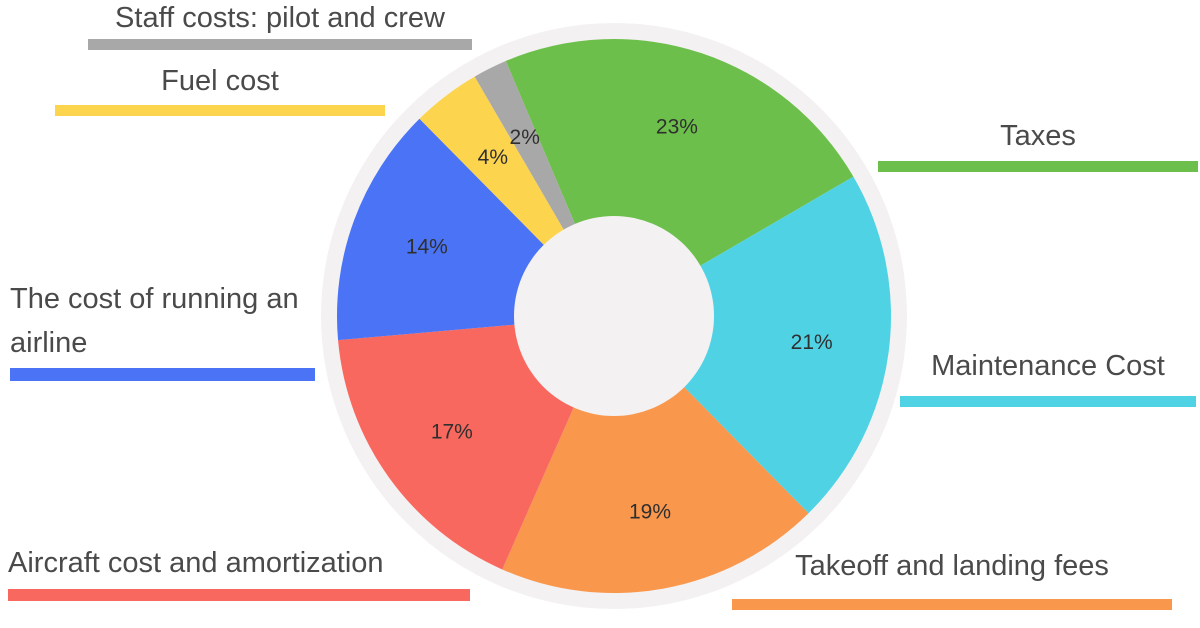 This screenshot has width=1200, height=628. Describe the element at coordinates (952, 566) in the screenshot. I see `callout-label: Takeoff and landing fees` at that location.